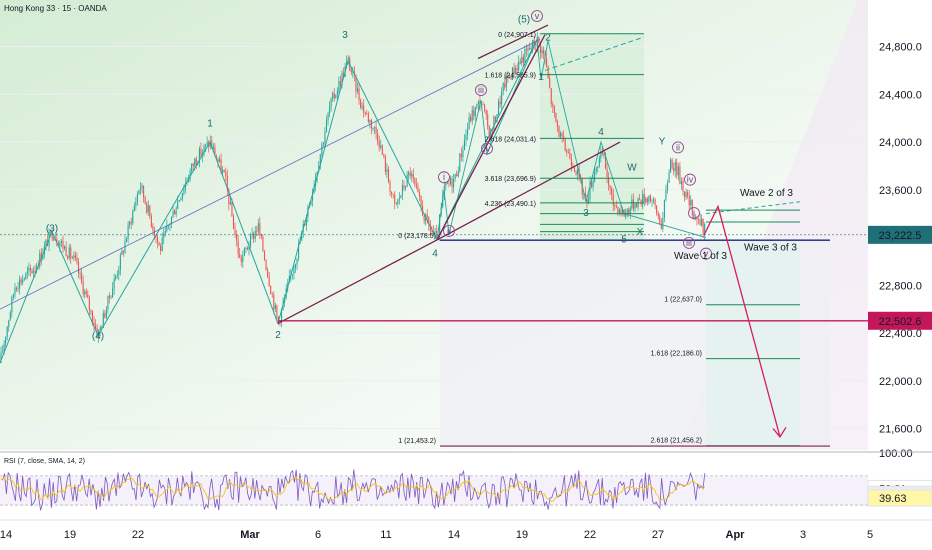 Image resolution: width=932 pixels, height=550 pixels. I want to click on price-badge-label: 22,502.6, so click(900, 322).